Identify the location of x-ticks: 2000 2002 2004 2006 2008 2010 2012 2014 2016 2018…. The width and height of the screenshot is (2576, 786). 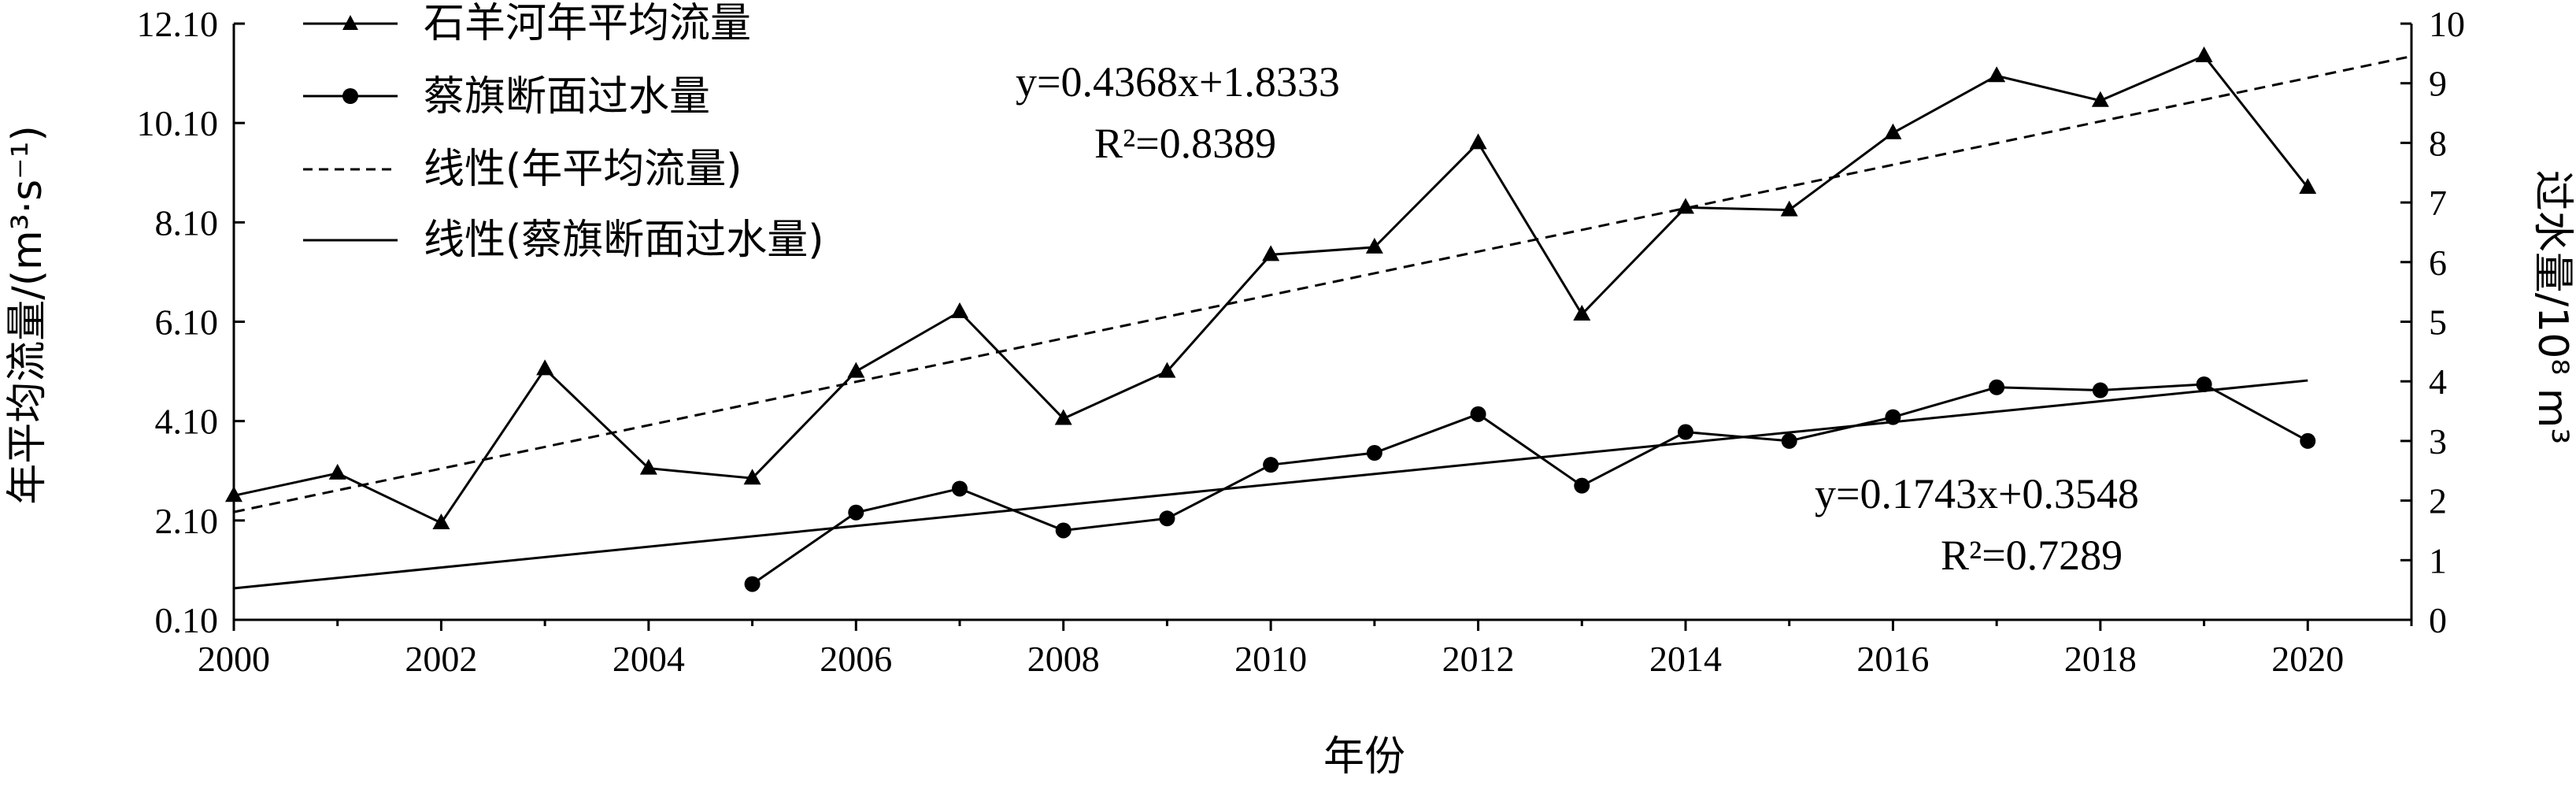
(1305, 650).